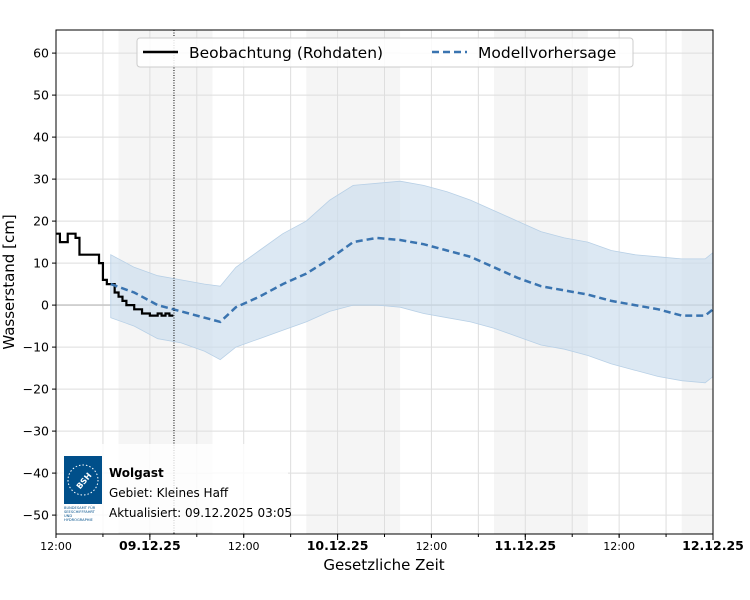 The height and width of the screenshot is (600, 750). Describe the element at coordinates (200, 513) in the screenshot. I see `updated-label: Aktualisiert: 09.12.2025 03:05` at that location.